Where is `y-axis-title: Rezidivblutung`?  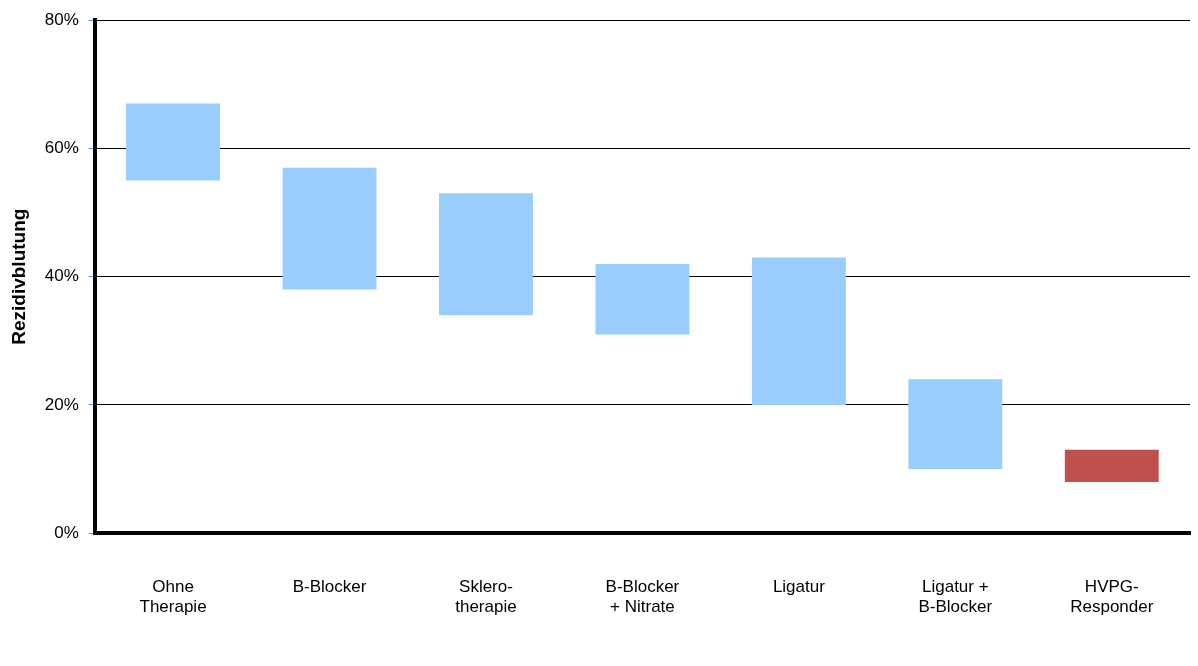 y-axis-title: Rezidivblutung is located at coordinates (18, 276).